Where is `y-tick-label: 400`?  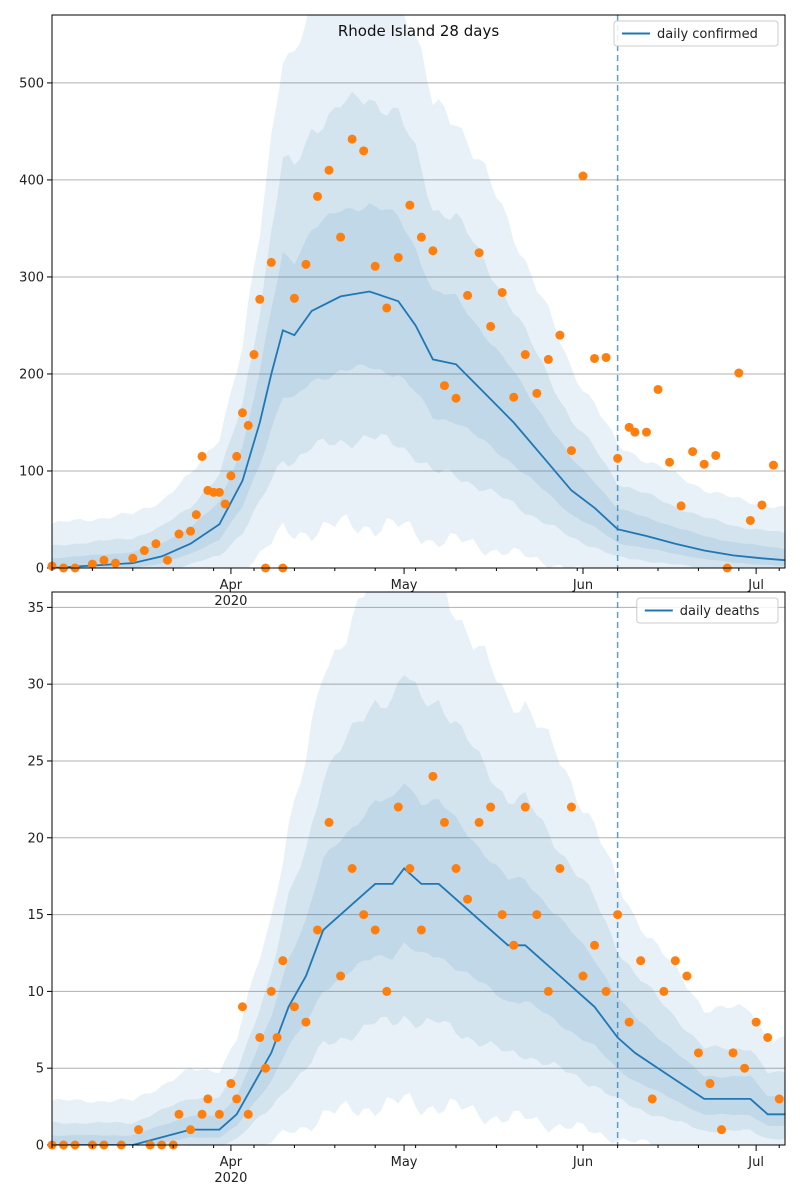
y-tick-label: 400 is located at coordinates (31, 180).